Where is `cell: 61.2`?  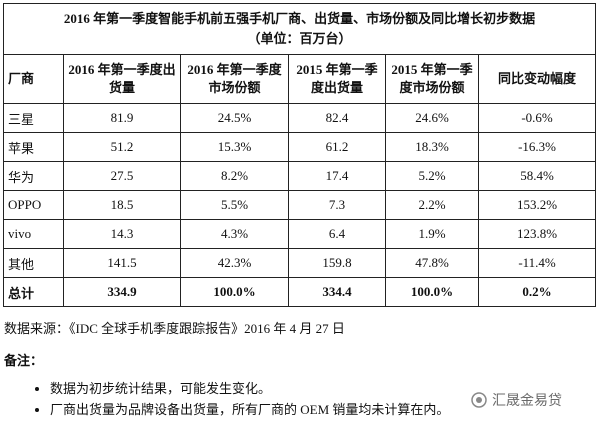
cell: 61.2 is located at coordinates (337, 147).